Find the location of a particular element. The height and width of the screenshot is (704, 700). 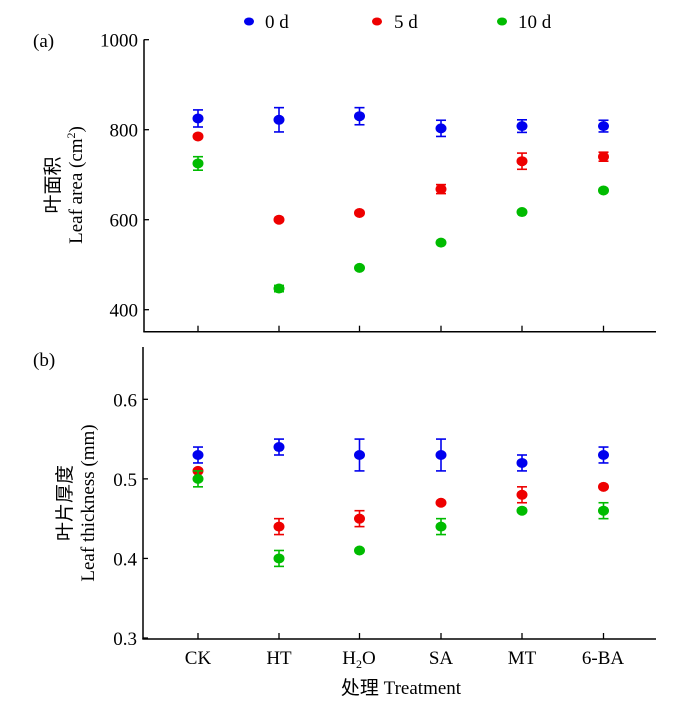

y-tick-label: 800 is located at coordinates (124, 131).